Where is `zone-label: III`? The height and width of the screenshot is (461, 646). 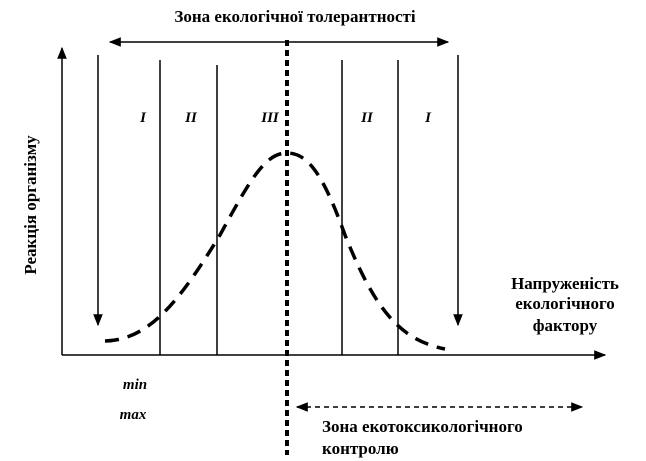
zone-label: III is located at coordinates (270, 118).